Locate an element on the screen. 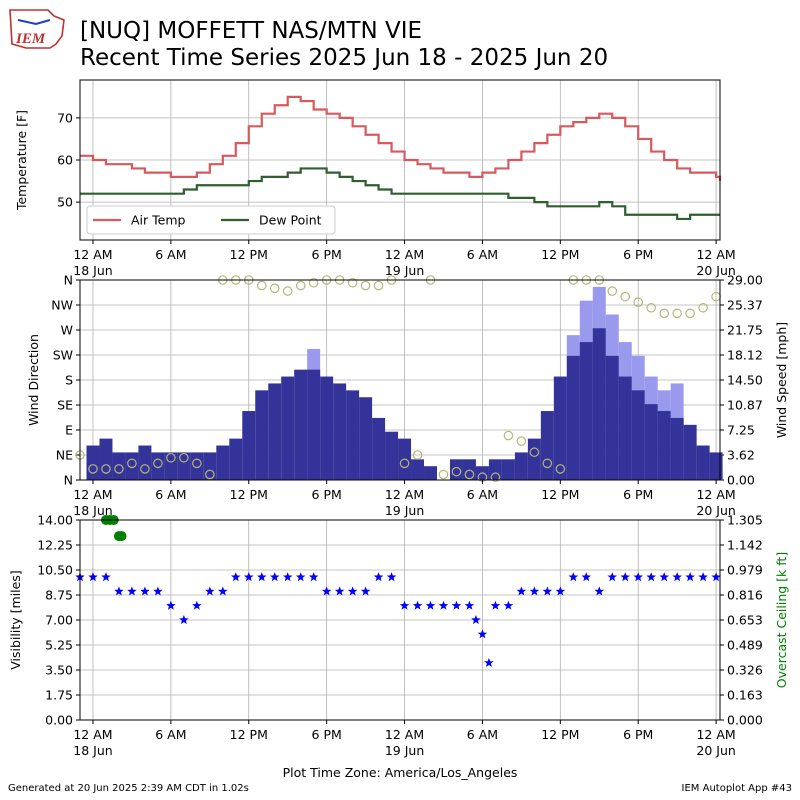  ceiling-tick-label-3: 0.489 is located at coordinates (745, 645).